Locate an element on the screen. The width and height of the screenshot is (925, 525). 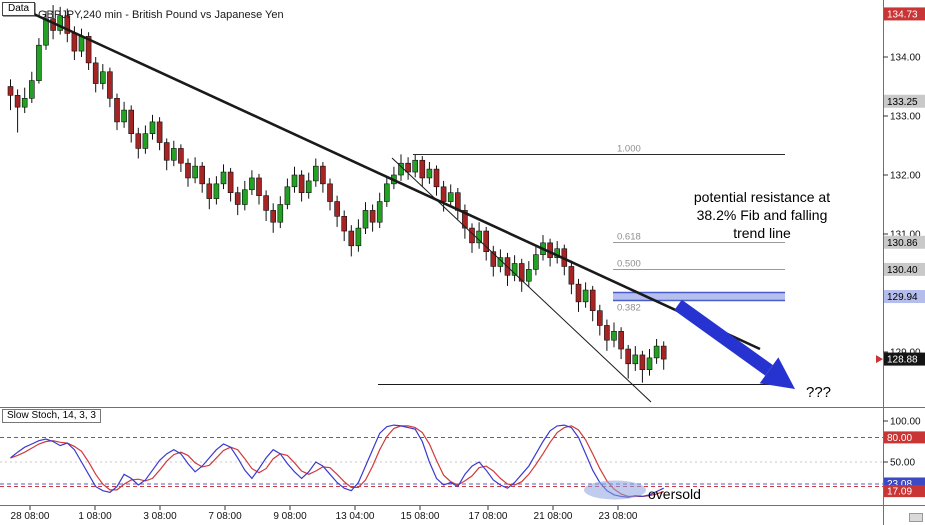
svg-text: 128.88 is located at coordinates (902, 360).